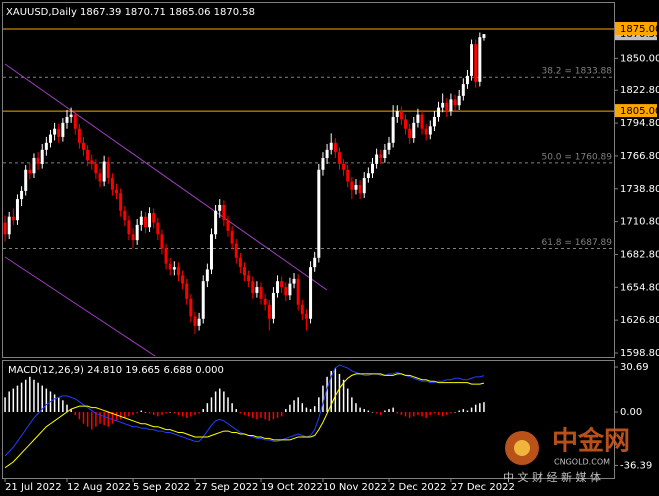 The image size is (659, 496). Describe the element at coordinates (226, 487) in the screenshot. I see `x-tick-label: 27 Sep 2022` at that location.